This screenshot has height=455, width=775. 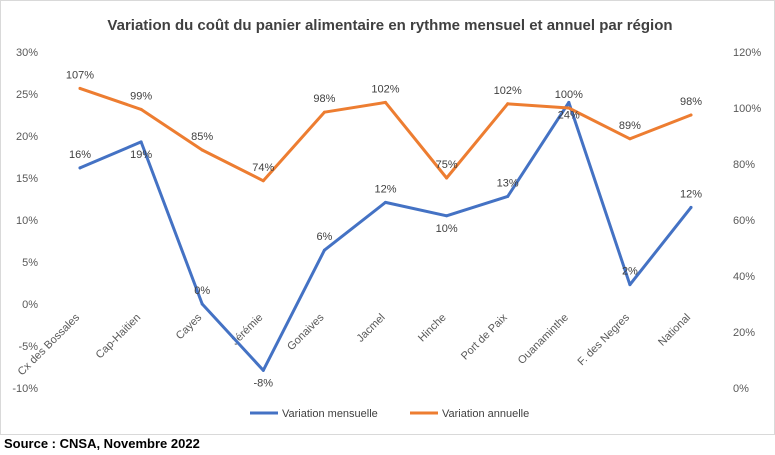 I want to click on data-label: 100%, so click(x=569, y=95).